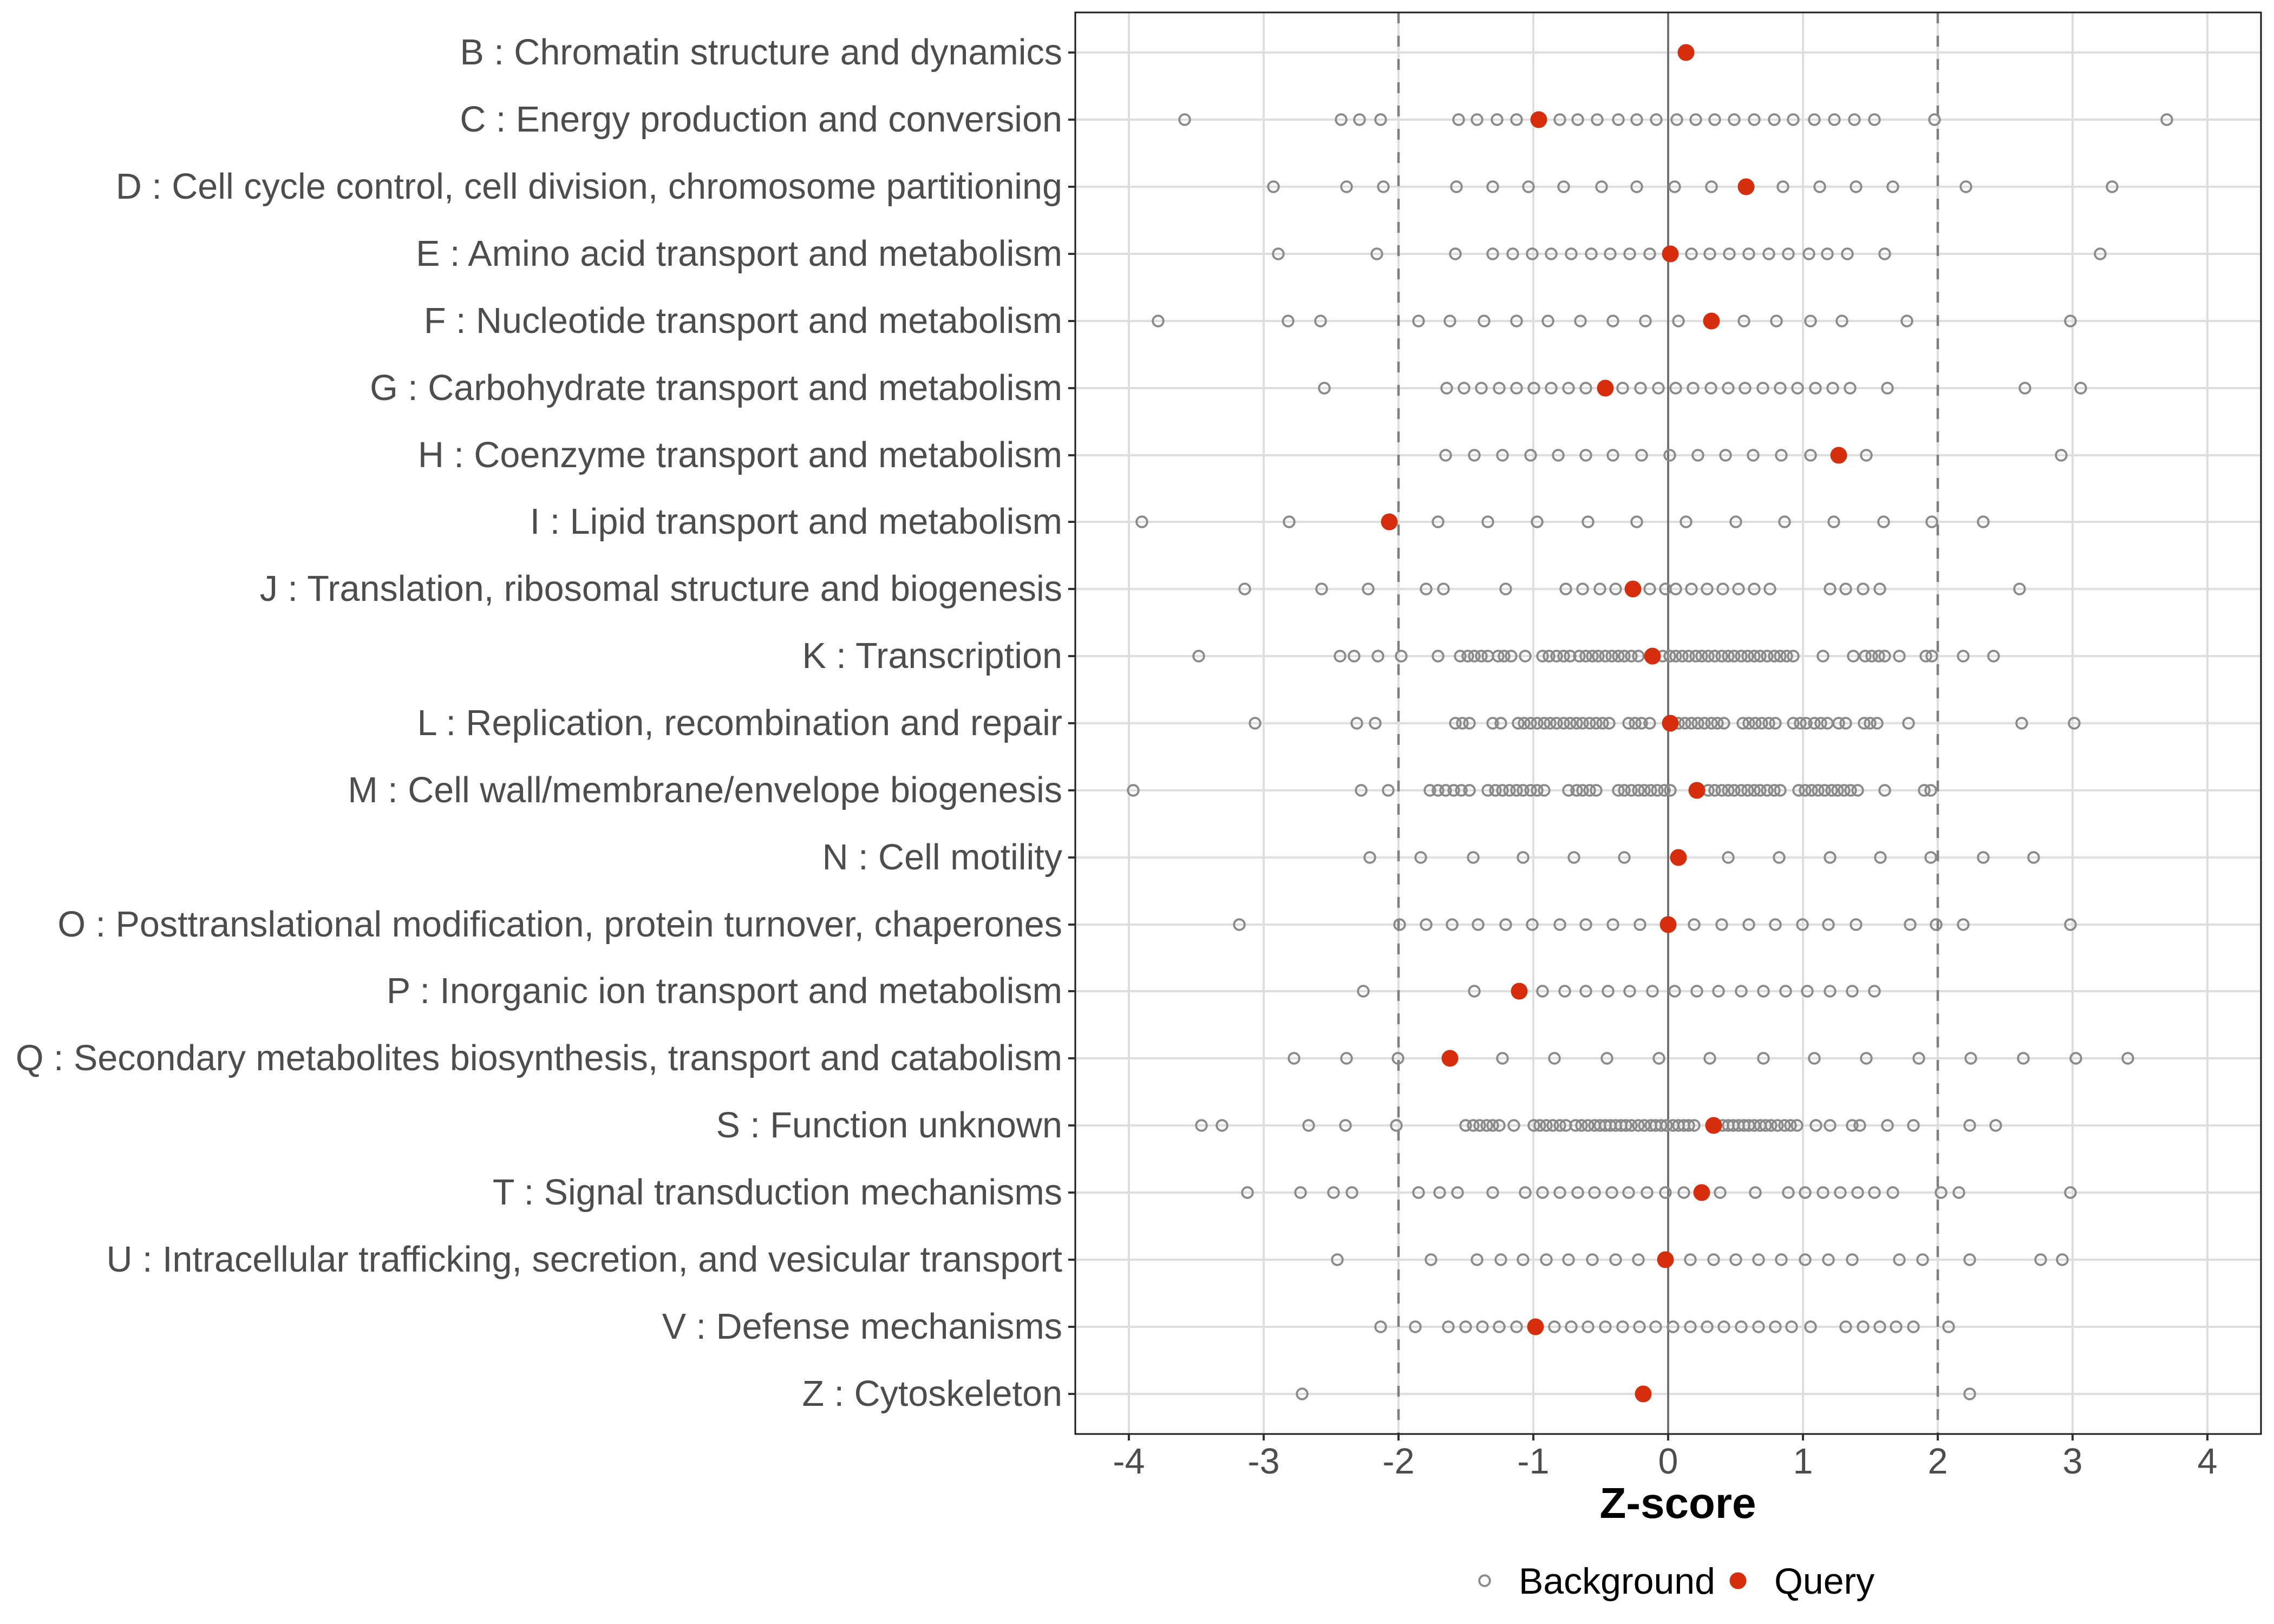 Image resolution: width=2274 pixels, height=1624 pixels. I want to click on svg-text: 2, so click(1938, 1462).